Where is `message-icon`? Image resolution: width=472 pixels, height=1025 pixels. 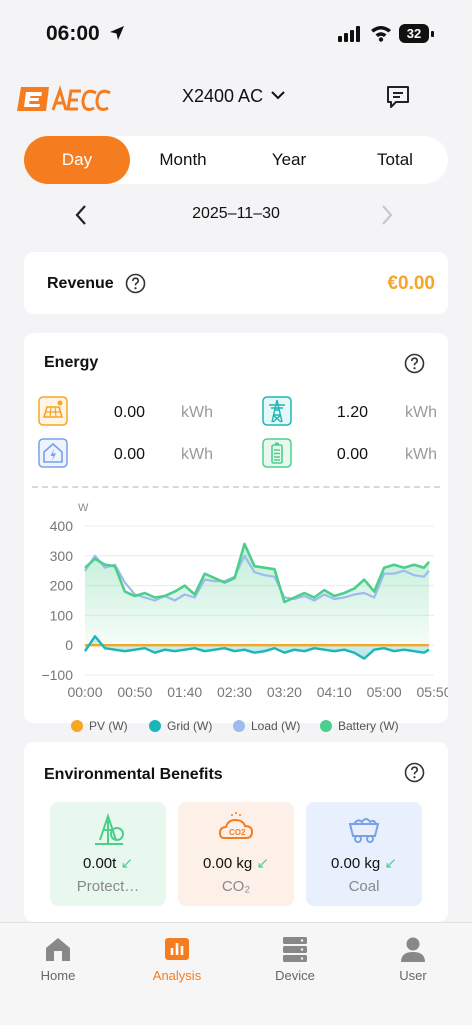
message-icon is located at coordinates (398, 97).